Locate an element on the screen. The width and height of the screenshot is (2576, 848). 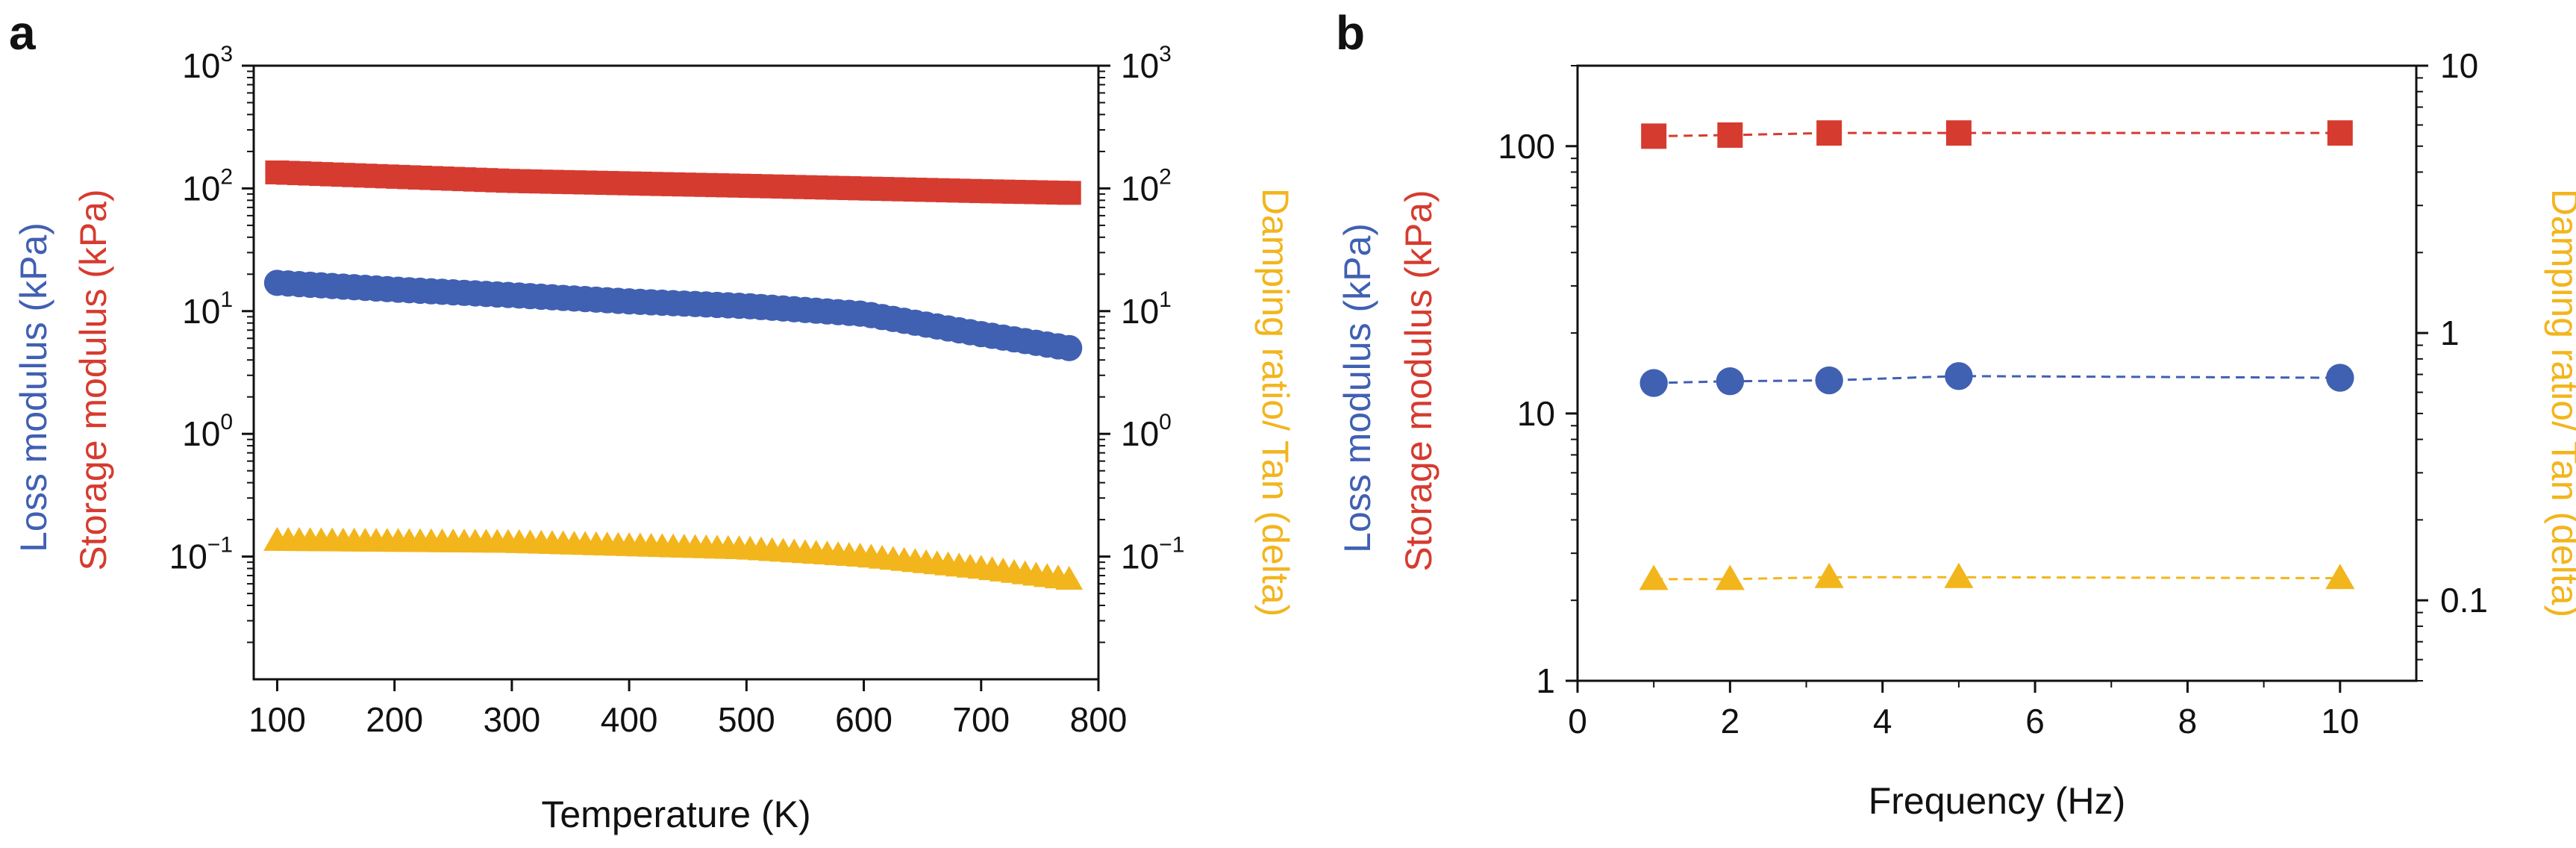
panel-a-series-loss is located at coordinates (673, 315).